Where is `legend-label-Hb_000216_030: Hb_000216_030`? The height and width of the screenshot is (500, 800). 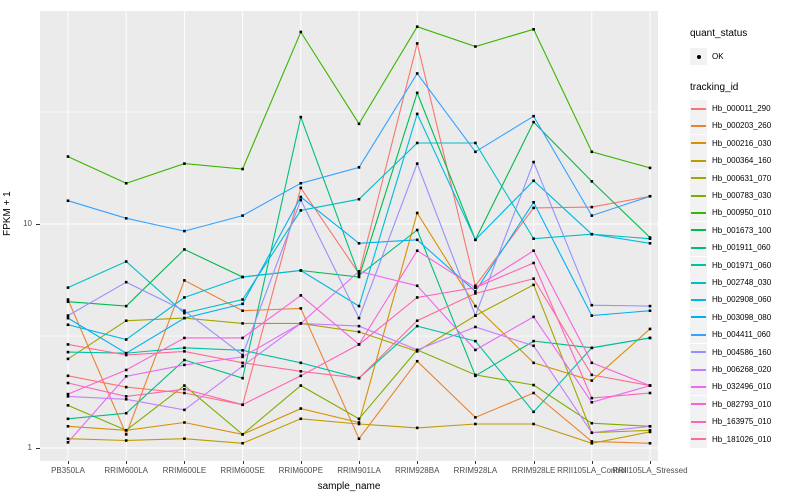
legend-label-Hb_000216_030: Hb_000216_030 is located at coordinates (742, 143).